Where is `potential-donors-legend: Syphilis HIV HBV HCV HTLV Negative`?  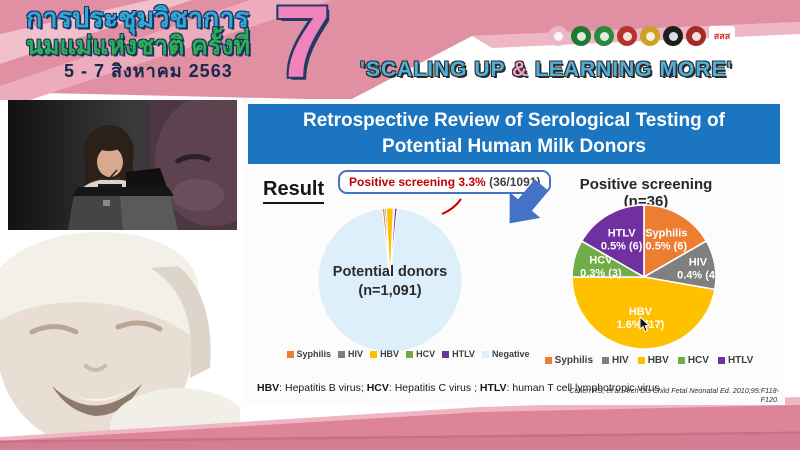
potential-donors-legend: Syphilis HIV HBV HCV HTLV Negative is located at coordinates (408, 354).